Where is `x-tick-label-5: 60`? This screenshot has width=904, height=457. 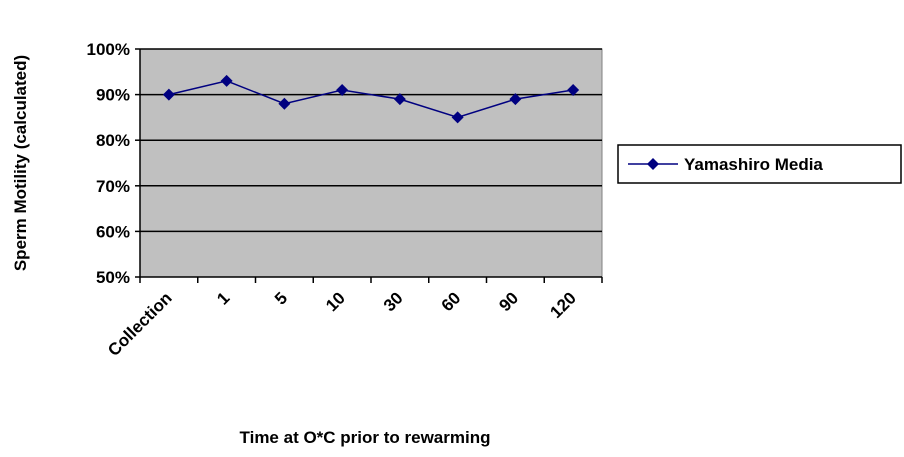 x-tick-label-5: 60 is located at coordinates (451, 301).